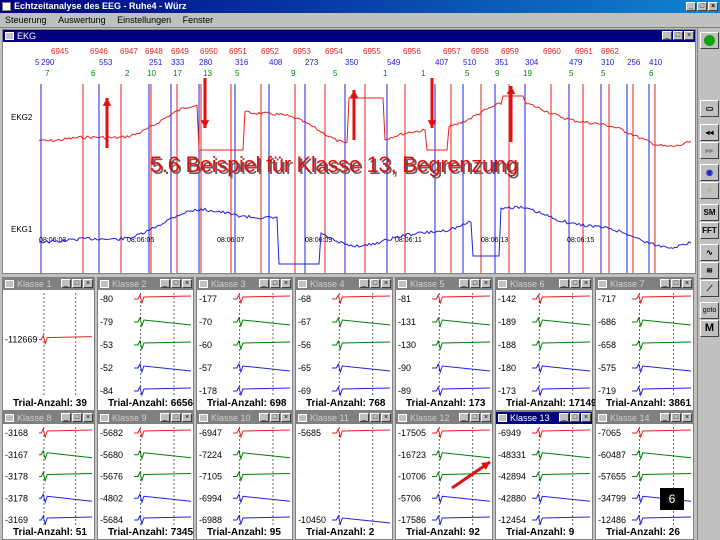 Image resolution: width=720 pixels, height=540 pixels. I want to click on klasse-window-titlebar: Klasse 1 _ □ ×, so click(48, 284).